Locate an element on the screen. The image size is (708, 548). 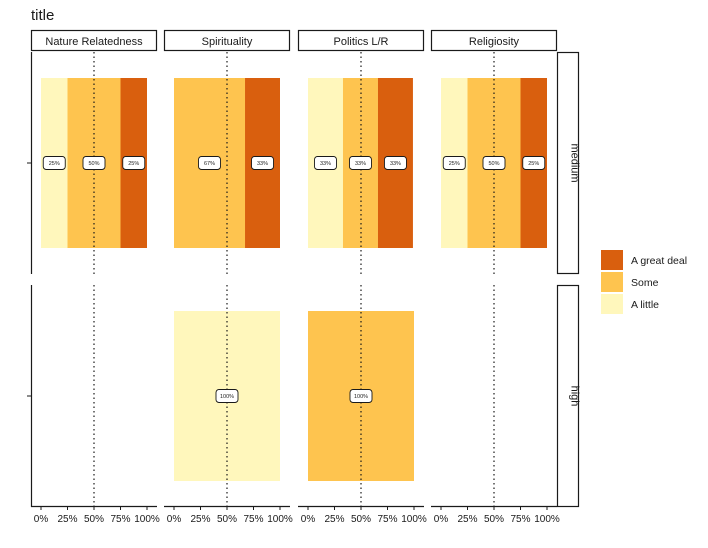
facet-row-label: high is located at coordinates (575, 396).